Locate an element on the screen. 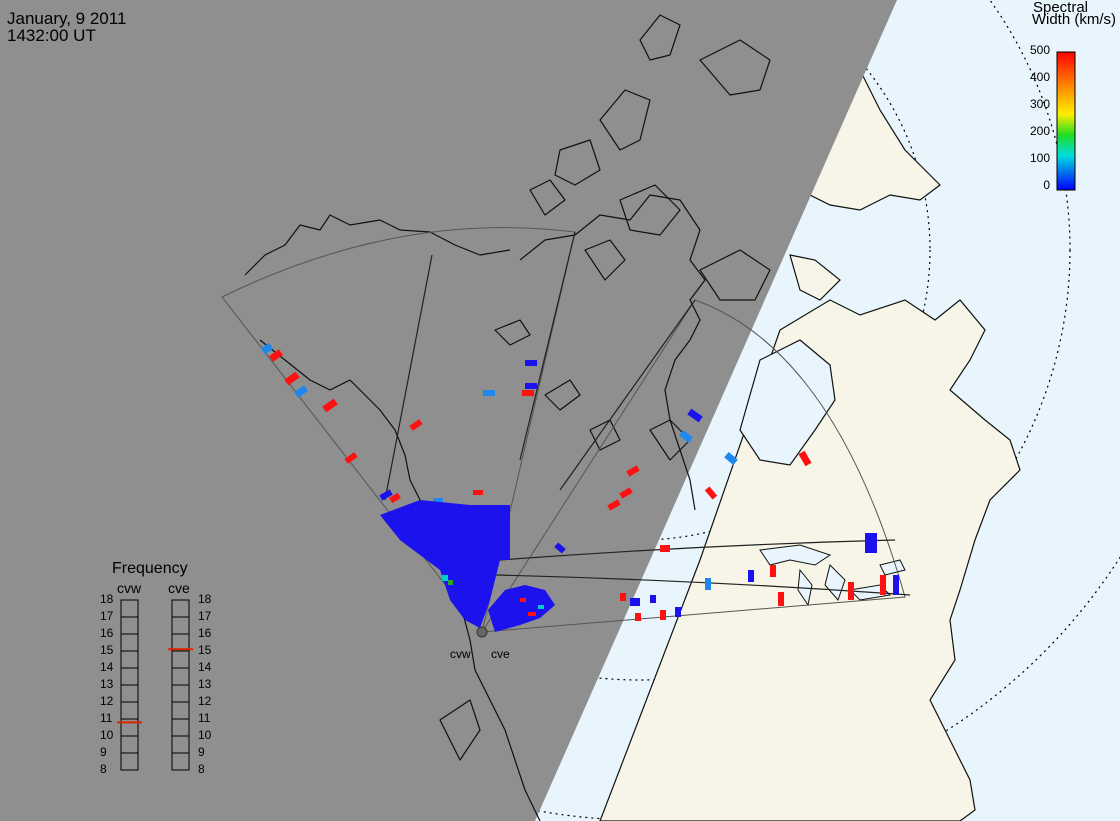  date-label: January, 9 2011 is located at coordinates (67, 18).